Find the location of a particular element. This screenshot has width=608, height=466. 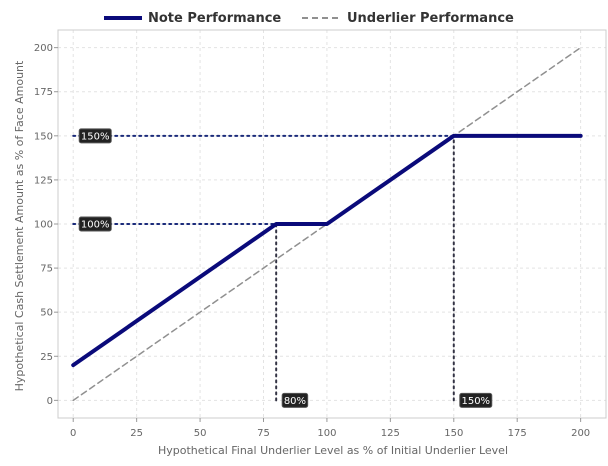

annotation-label: 100% is located at coordinates (95, 224).